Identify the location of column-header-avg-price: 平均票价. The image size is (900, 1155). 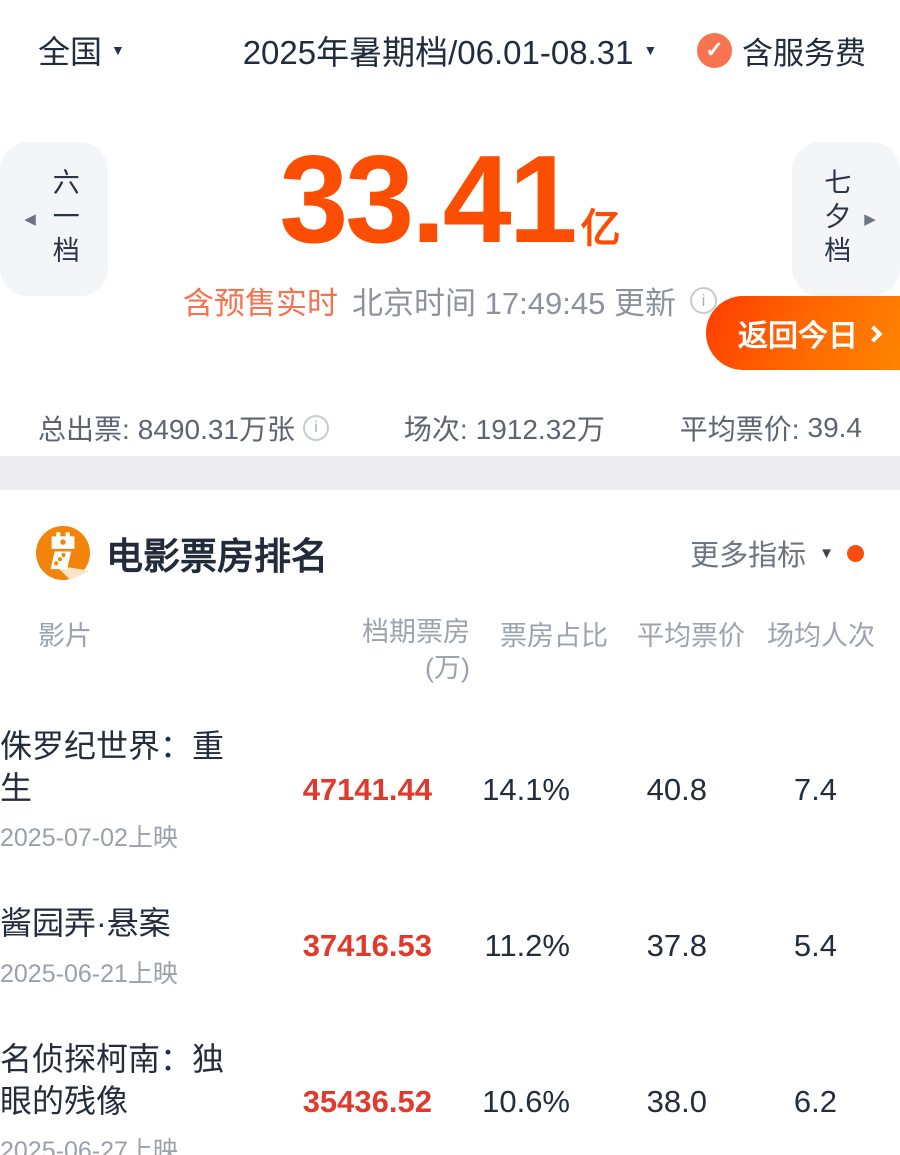
(691, 636).